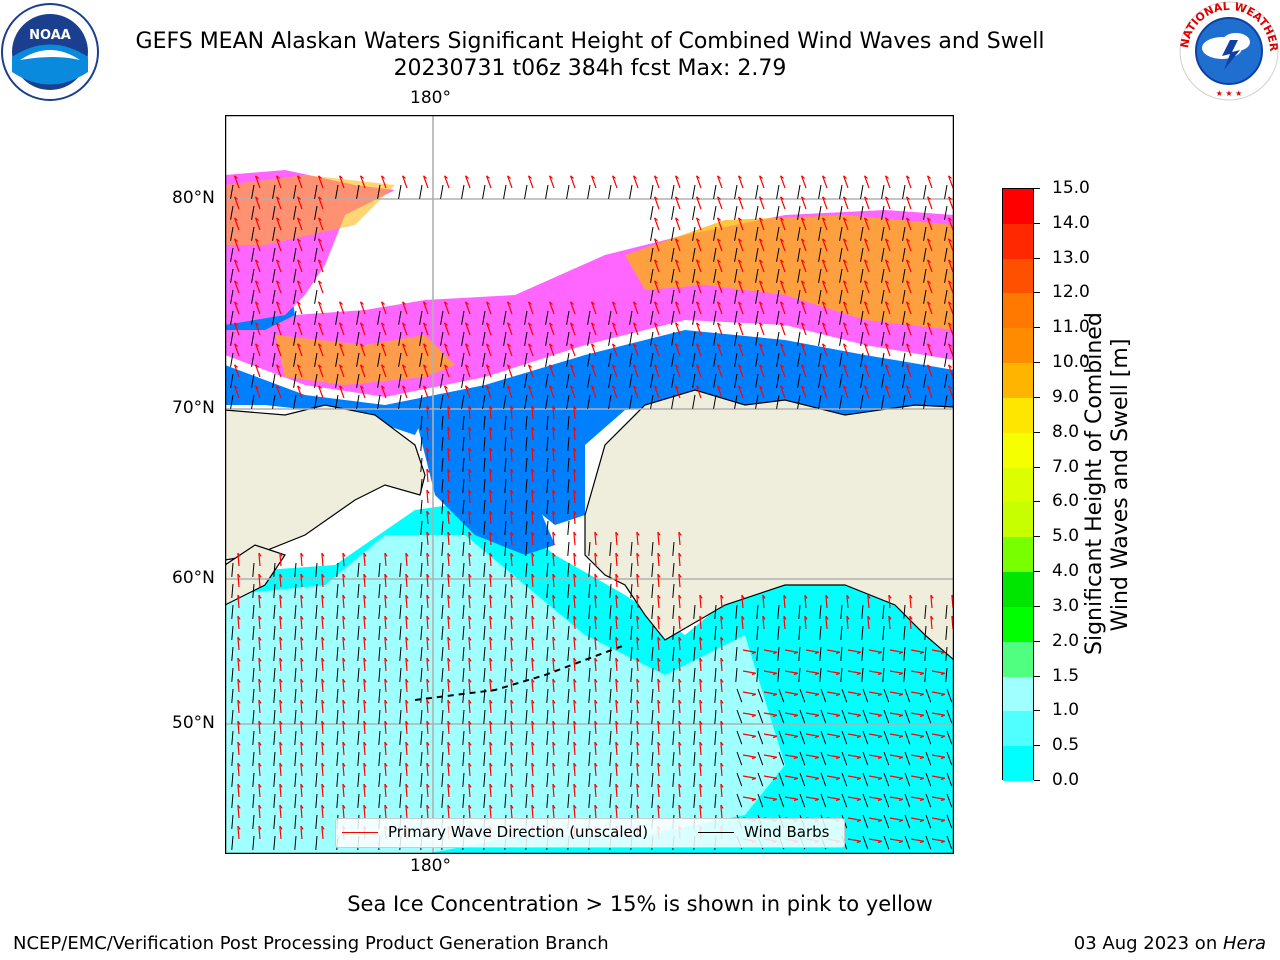 Image resolution: width=1280 pixels, height=960 pixels. What do you see at coordinates (485, 485) in the screenshot?
I see `ocean-mid-region-strait` at bounding box center [485, 485].